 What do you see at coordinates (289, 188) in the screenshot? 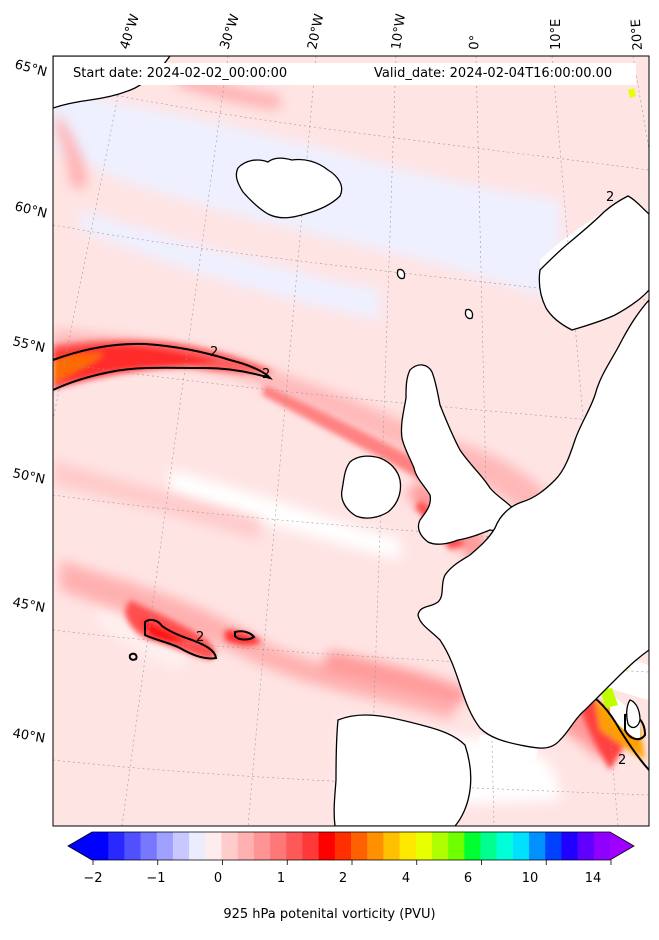
I see `iceland` at bounding box center [289, 188].